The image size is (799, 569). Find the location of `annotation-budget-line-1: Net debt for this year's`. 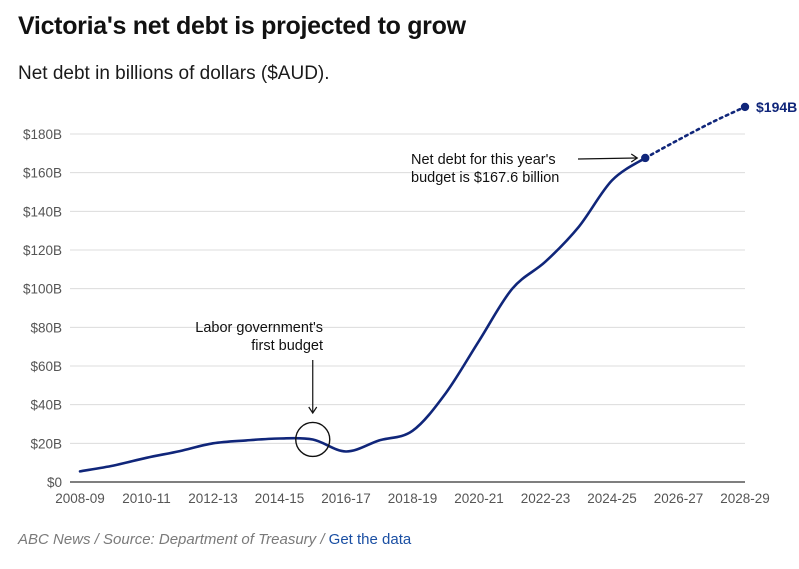

annotation-budget-line-1: Net debt for this year's is located at coordinates (483, 160).